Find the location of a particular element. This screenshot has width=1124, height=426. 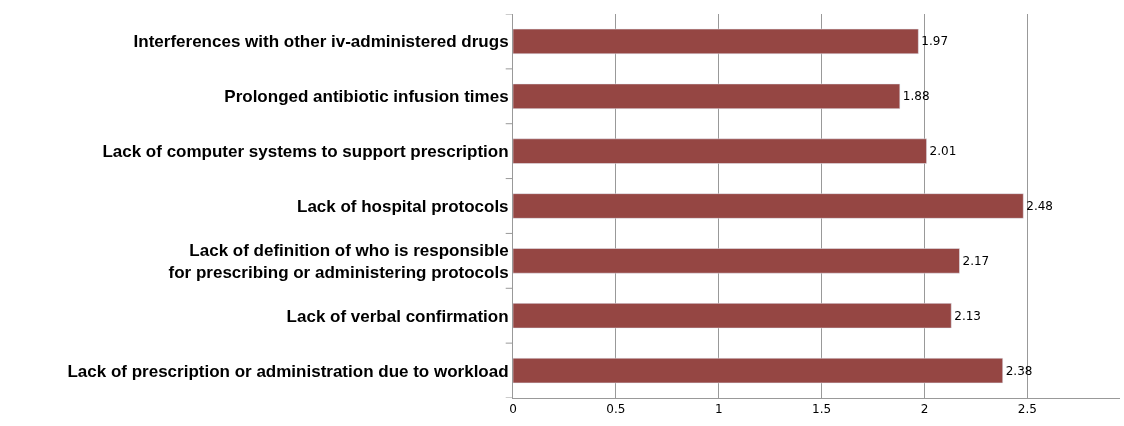

y-tick-label: Lack of hospital protocols is located at coordinates (403, 206).